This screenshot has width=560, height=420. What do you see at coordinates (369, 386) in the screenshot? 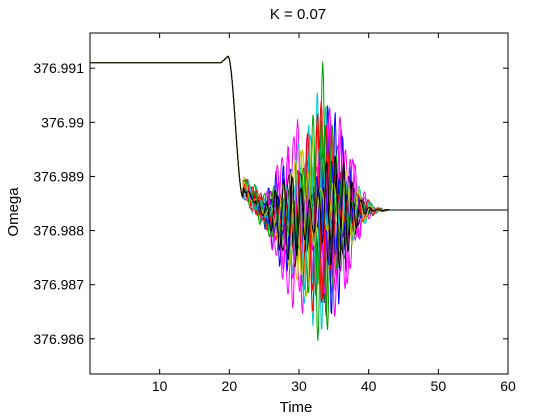
I see `x-tick-label: 40` at bounding box center [369, 386].